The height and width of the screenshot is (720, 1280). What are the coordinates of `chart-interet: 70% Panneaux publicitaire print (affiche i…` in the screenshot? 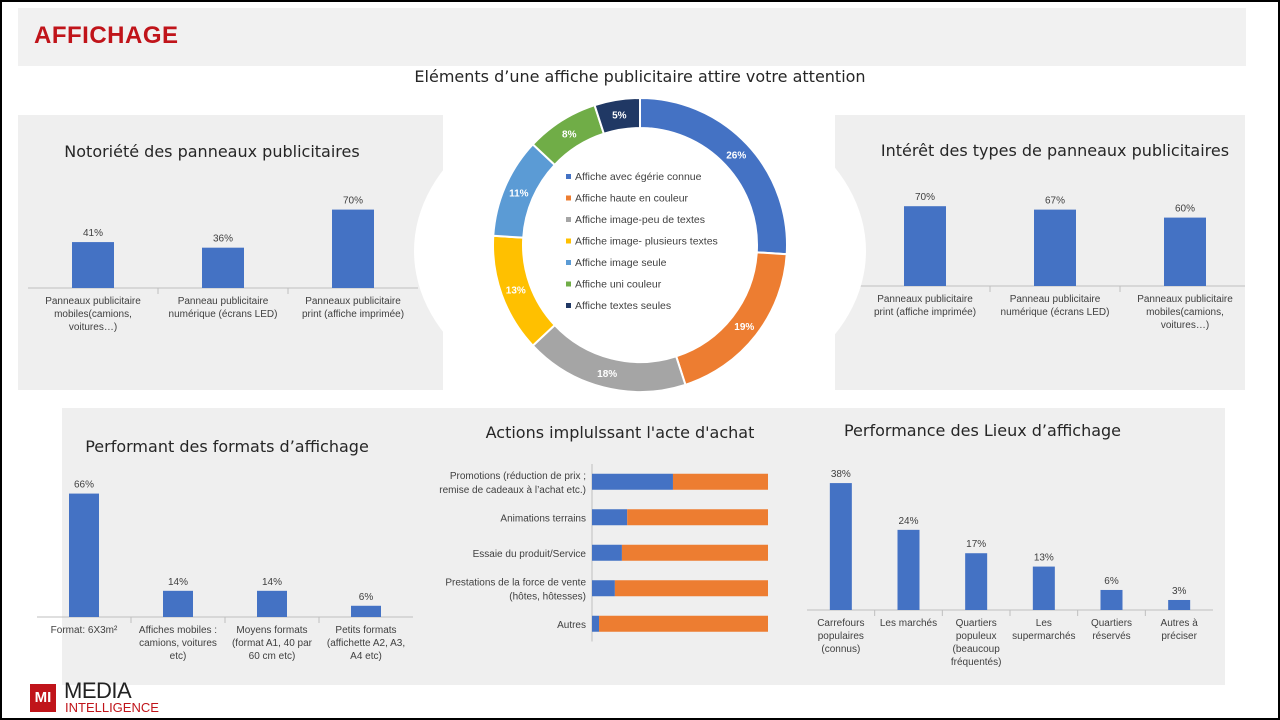 It's located at (1052, 261).